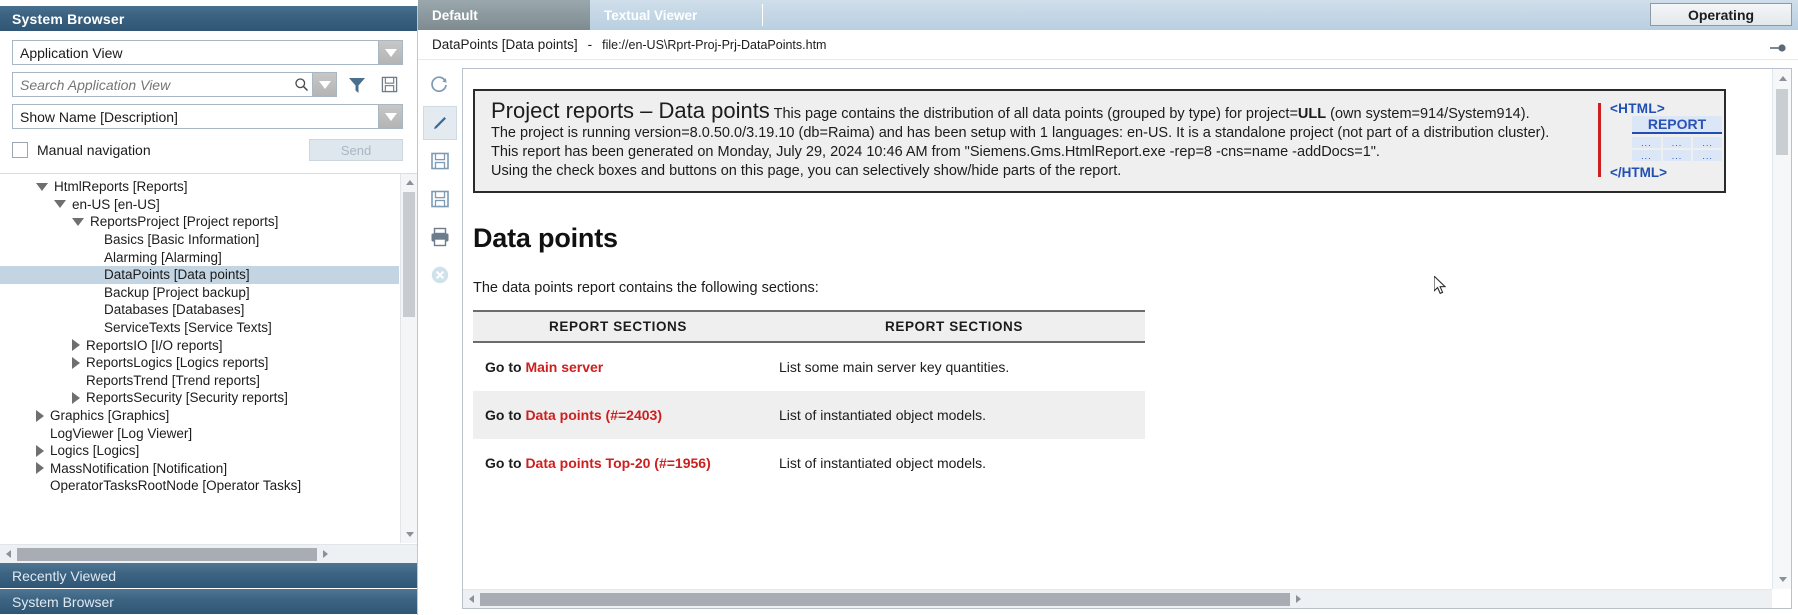 Image resolution: width=1798 pixels, height=615 pixels. I want to click on pin-icon, so click(1778, 50).